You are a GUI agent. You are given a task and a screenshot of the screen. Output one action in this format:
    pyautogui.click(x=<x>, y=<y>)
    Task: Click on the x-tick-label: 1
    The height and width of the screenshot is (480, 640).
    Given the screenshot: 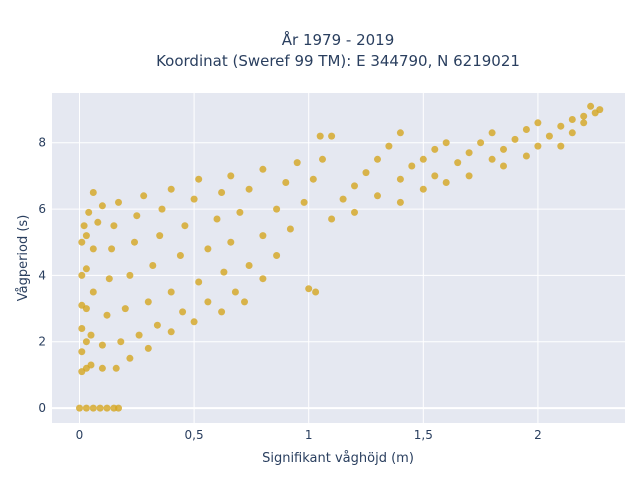 What is the action you would take?
    pyautogui.click(x=309, y=435)
    